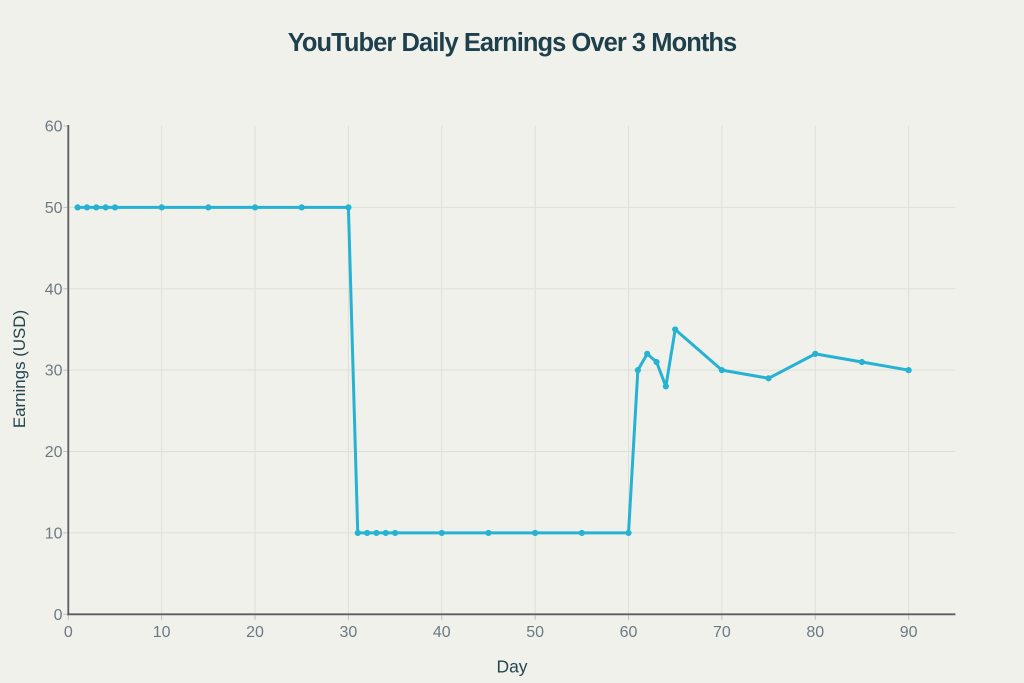 Image resolution: width=1024 pixels, height=683 pixels. What do you see at coordinates (722, 632) in the screenshot?
I see `svg-text: 70` at bounding box center [722, 632].